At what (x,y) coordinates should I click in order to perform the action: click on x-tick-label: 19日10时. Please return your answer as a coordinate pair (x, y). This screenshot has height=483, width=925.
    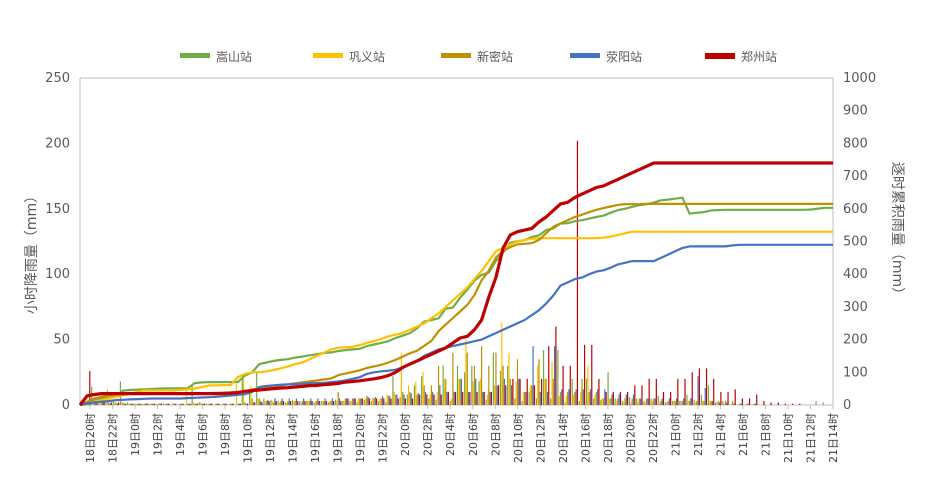
    Looking at the image, I should click on (248, 438).